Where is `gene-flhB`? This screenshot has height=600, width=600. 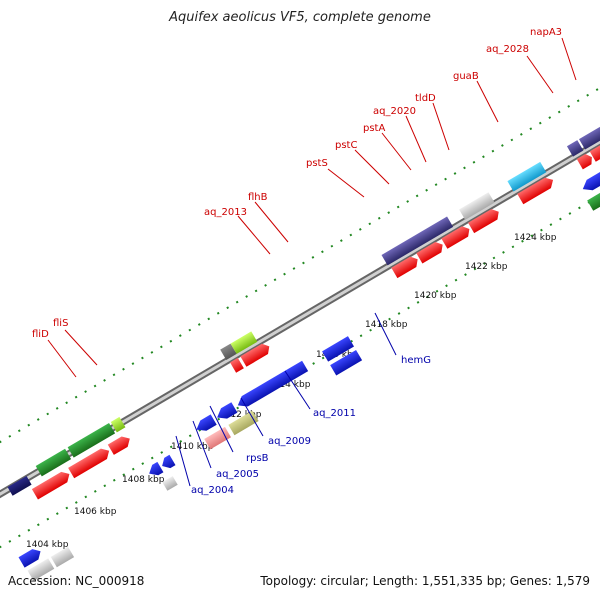
gene-flhB is located at coordinates (244, 342).